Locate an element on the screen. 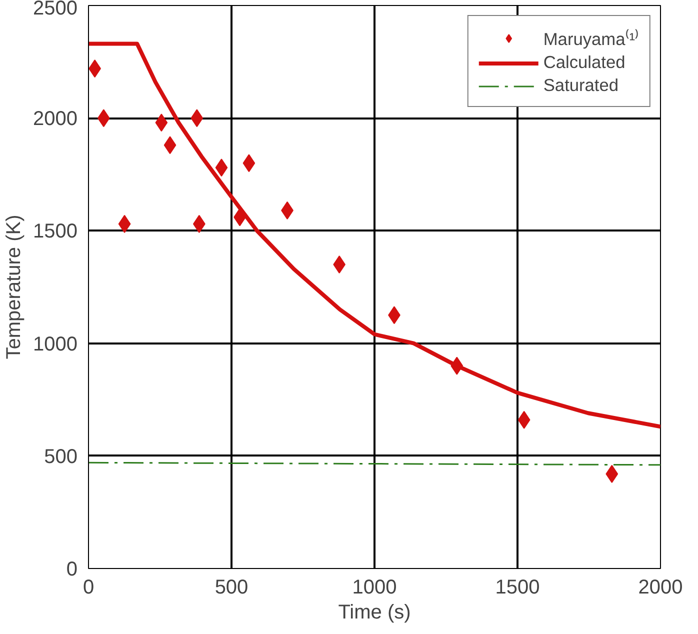  x-tick-label: 0 is located at coordinates (88, 587).